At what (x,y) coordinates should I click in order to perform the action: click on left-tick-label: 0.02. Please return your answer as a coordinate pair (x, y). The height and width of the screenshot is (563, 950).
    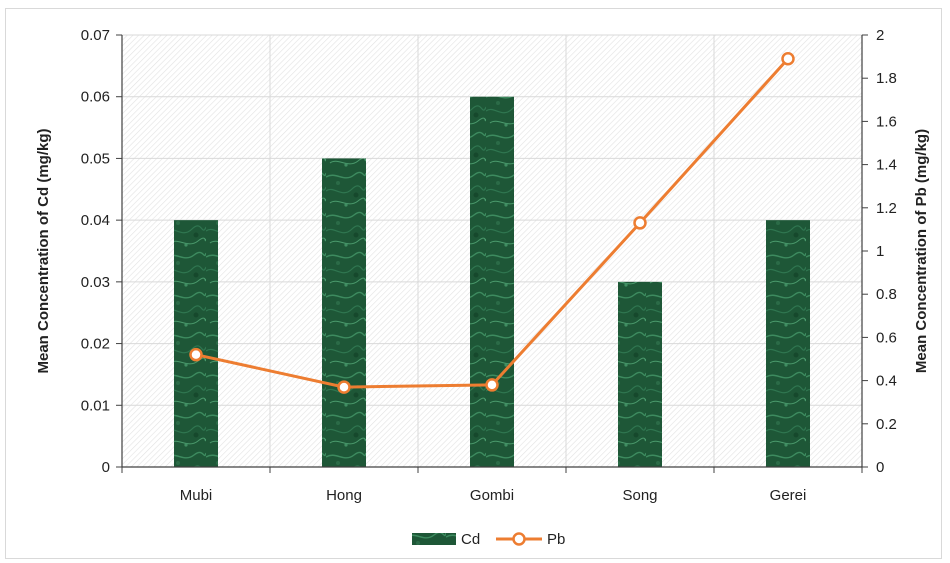
    Looking at the image, I should click on (95, 344).